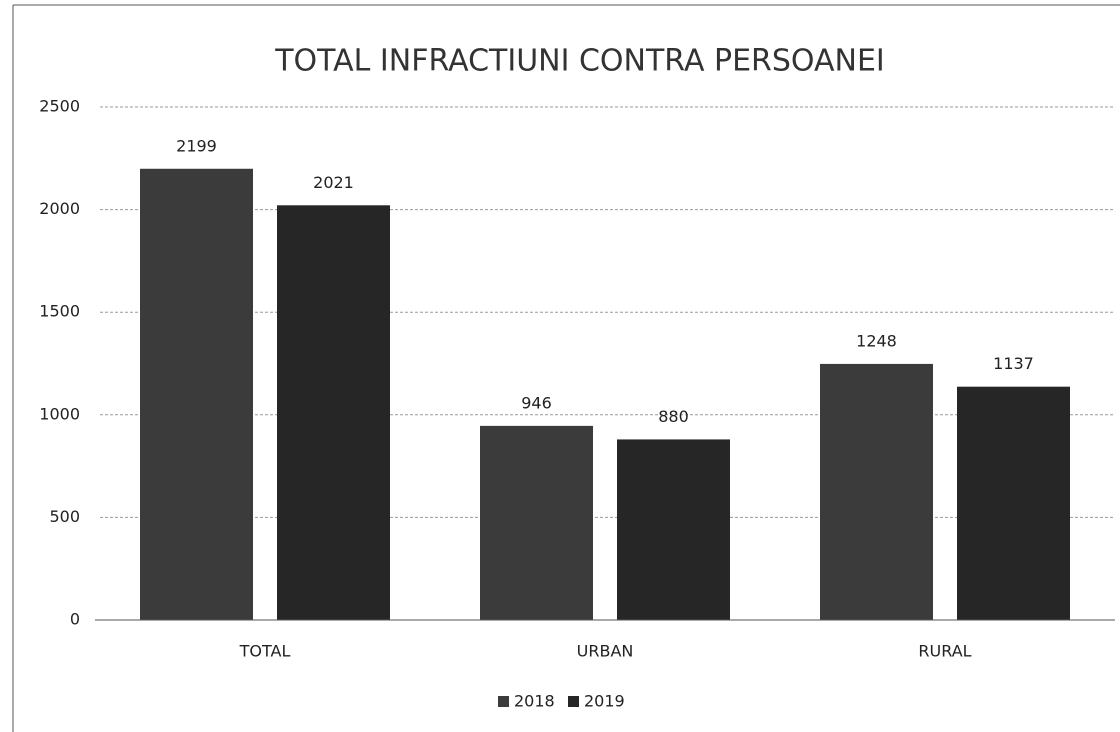  What do you see at coordinates (59, 311) in the screenshot?
I see `y-tick-label: 1500` at bounding box center [59, 311].